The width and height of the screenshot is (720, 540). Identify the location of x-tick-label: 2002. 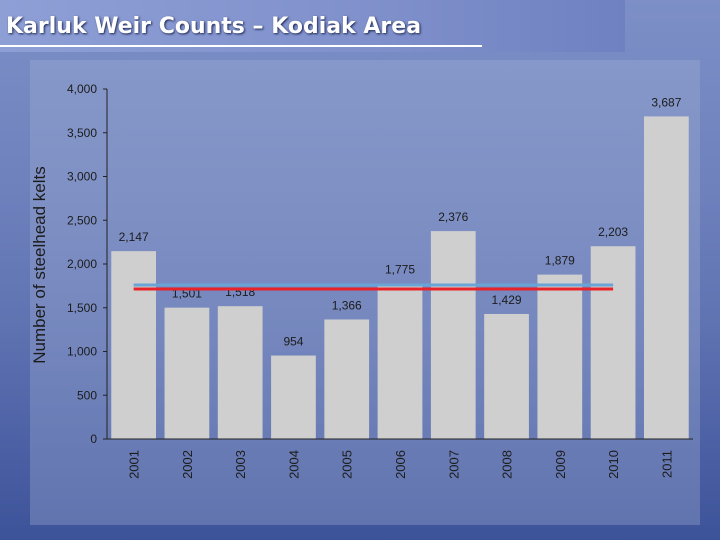
(187, 464).